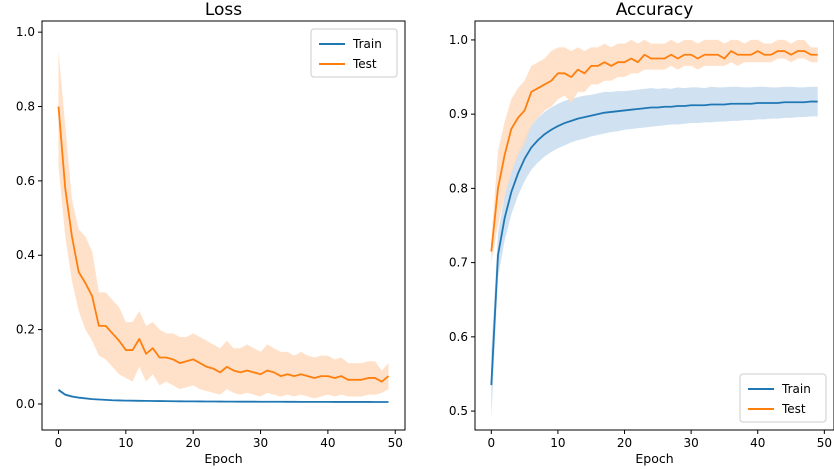 The height and width of the screenshot is (469, 834). Describe the element at coordinates (655, 10) in the screenshot. I see `chart-title: Accuracy` at that location.